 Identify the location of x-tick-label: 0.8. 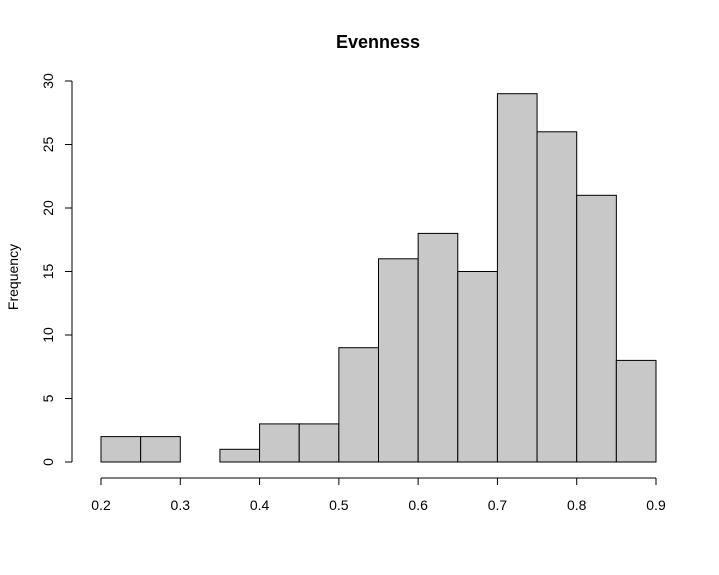
(577, 505).